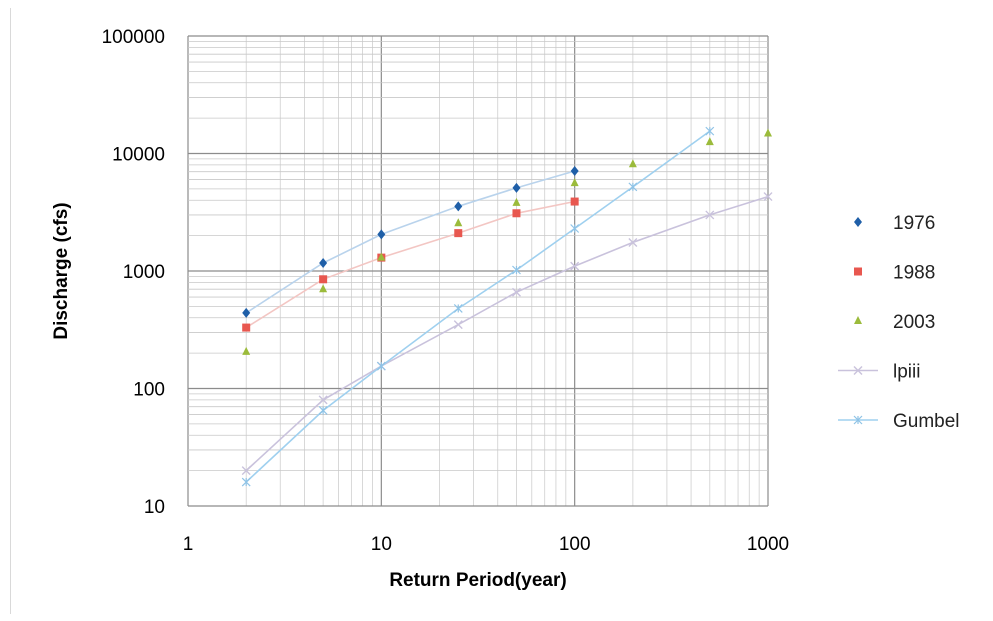 The height and width of the screenshot is (621, 993). What do you see at coordinates (477, 580) in the screenshot?
I see `x-axis-title: Return Period(year)` at bounding box center [477, 580].